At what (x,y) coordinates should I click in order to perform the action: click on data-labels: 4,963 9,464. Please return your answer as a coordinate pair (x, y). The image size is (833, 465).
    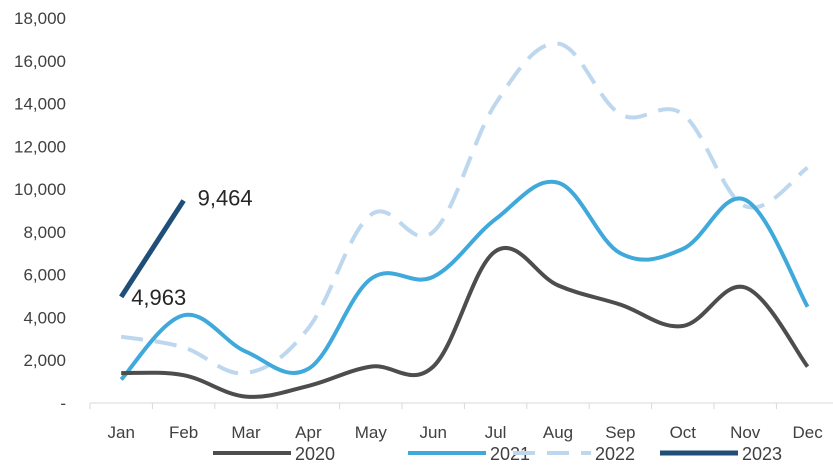
    Looking at the image, I should click on (191, 248).